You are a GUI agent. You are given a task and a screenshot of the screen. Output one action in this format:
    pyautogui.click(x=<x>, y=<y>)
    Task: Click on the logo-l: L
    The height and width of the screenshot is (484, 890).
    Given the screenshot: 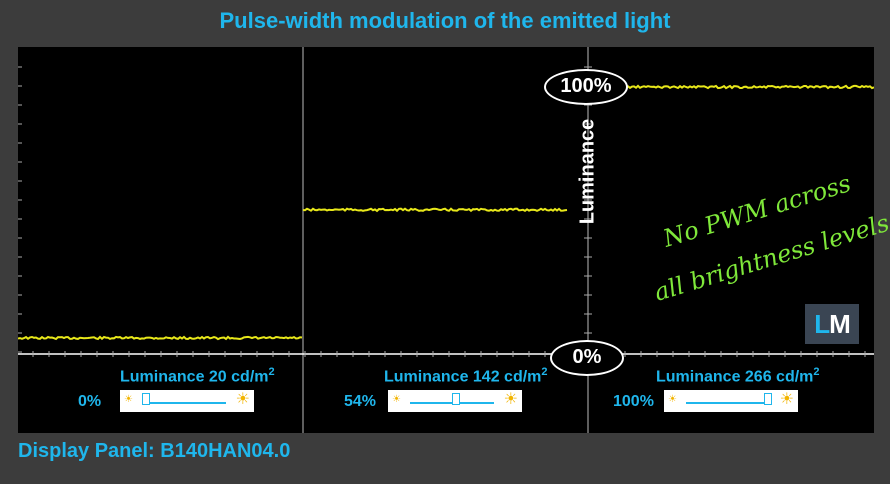 What is the action you would take?
    pyautogui.click(x=822, y=324)
    